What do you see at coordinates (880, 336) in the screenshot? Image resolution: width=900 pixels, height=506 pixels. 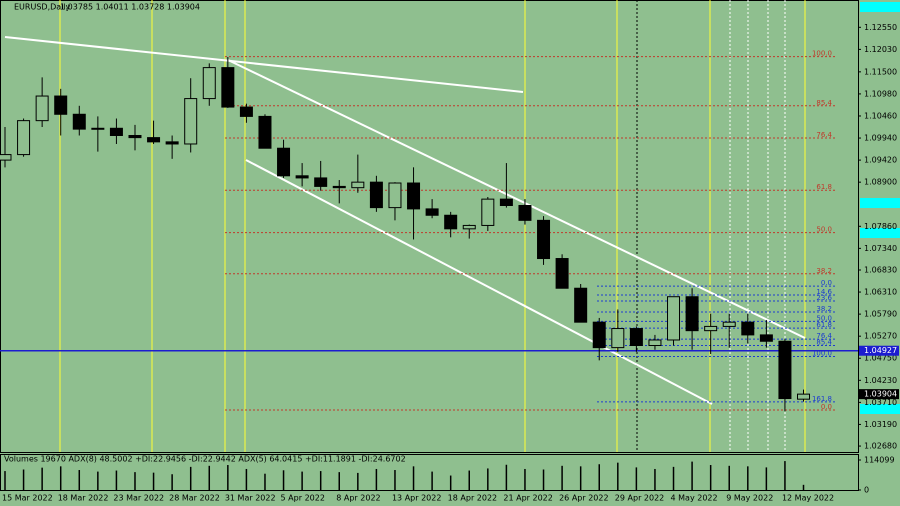 I see `y-tick-label: 1.05270` at bounding box center [880, 336].